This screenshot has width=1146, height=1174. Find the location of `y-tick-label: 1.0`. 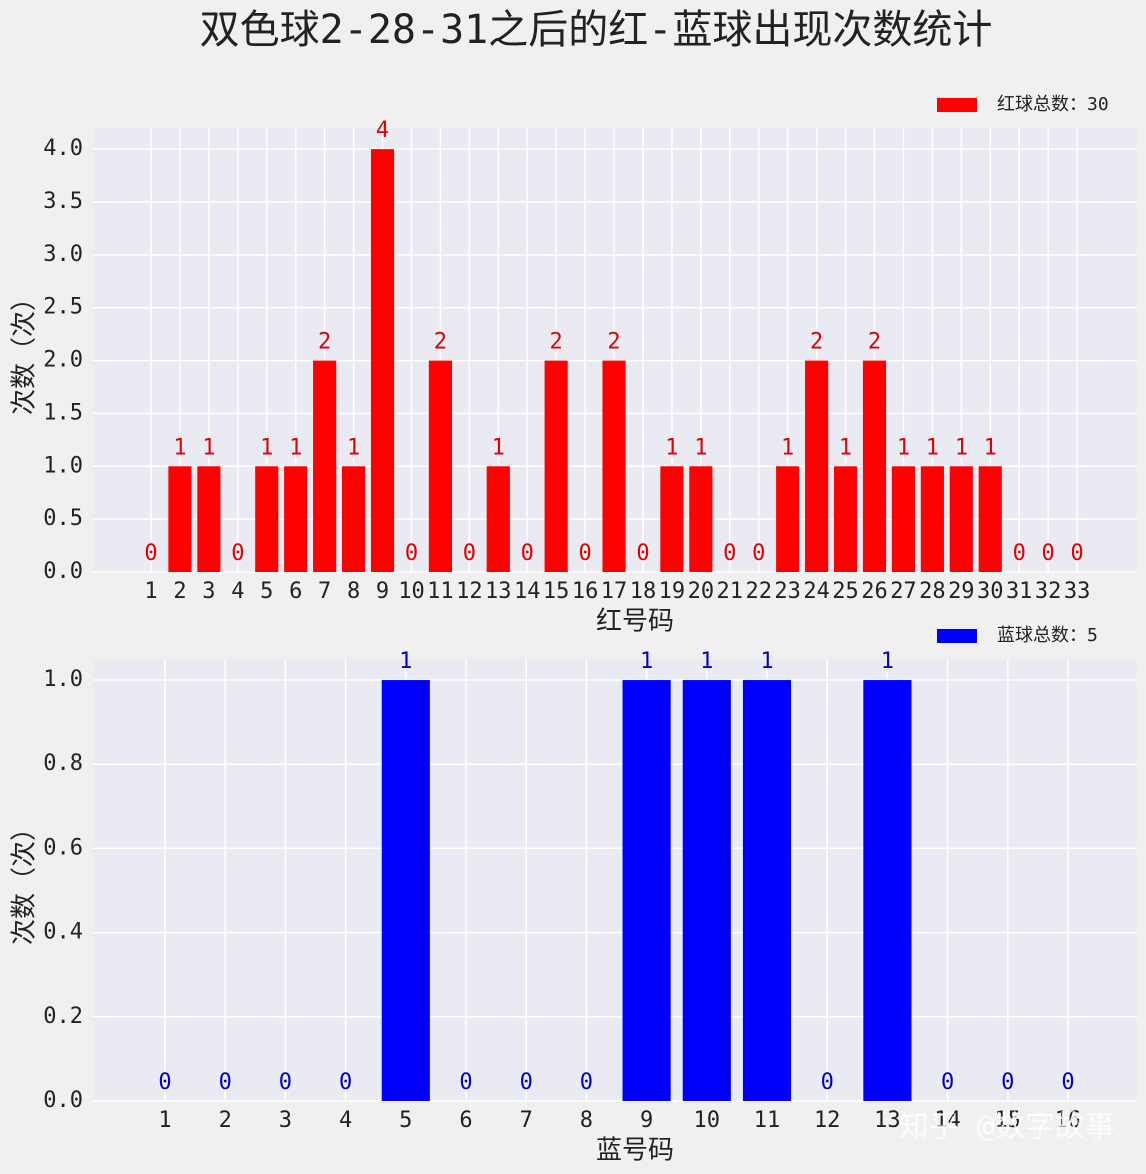

y-tick-label: 1.0 is located at coordinates (63, 465).